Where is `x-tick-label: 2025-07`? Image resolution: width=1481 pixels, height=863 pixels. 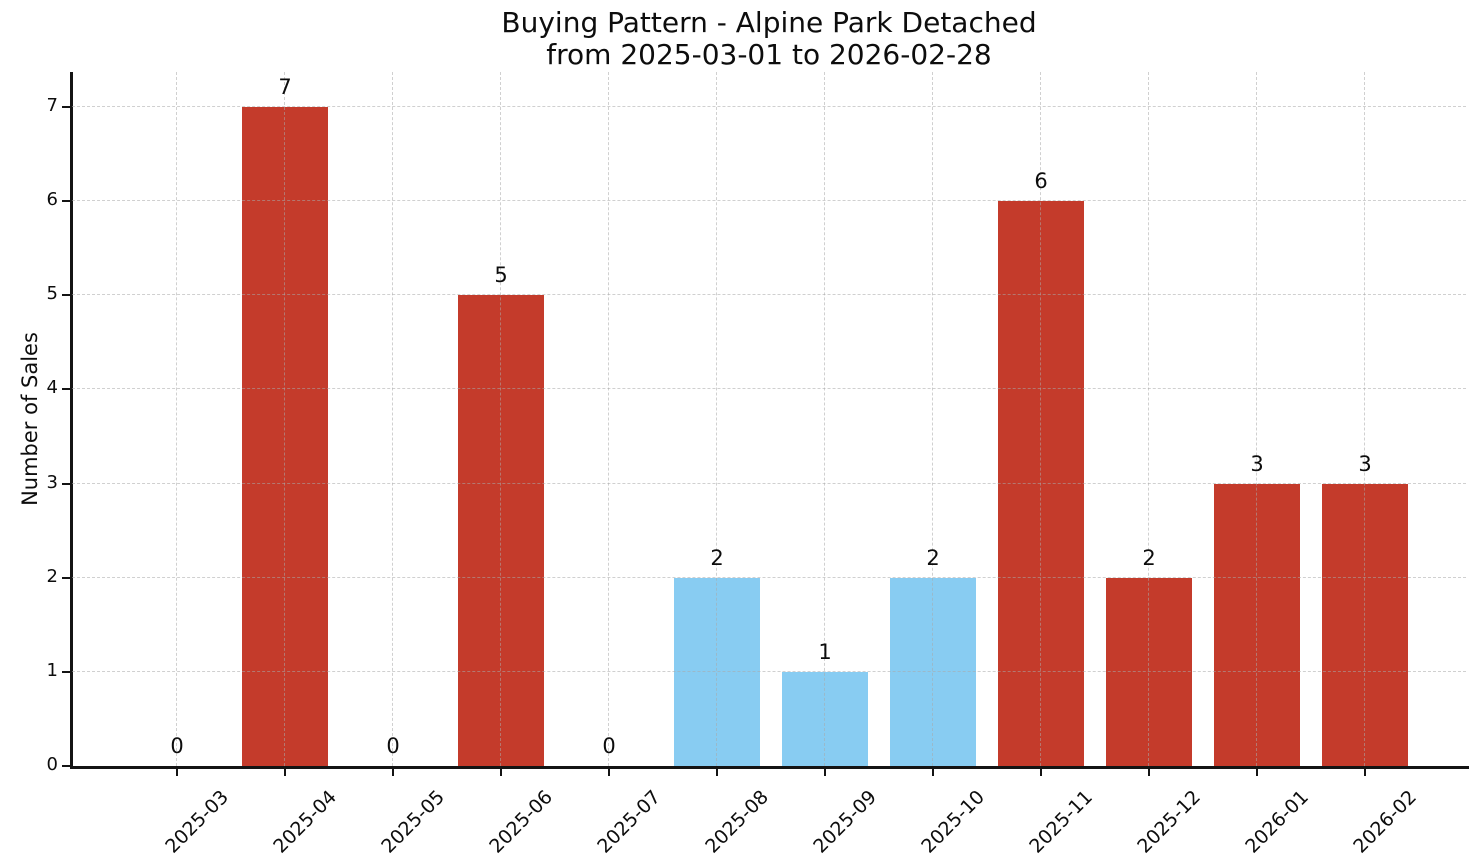
x-tick-label: 2025-07 is located at coordinates (628, 822).